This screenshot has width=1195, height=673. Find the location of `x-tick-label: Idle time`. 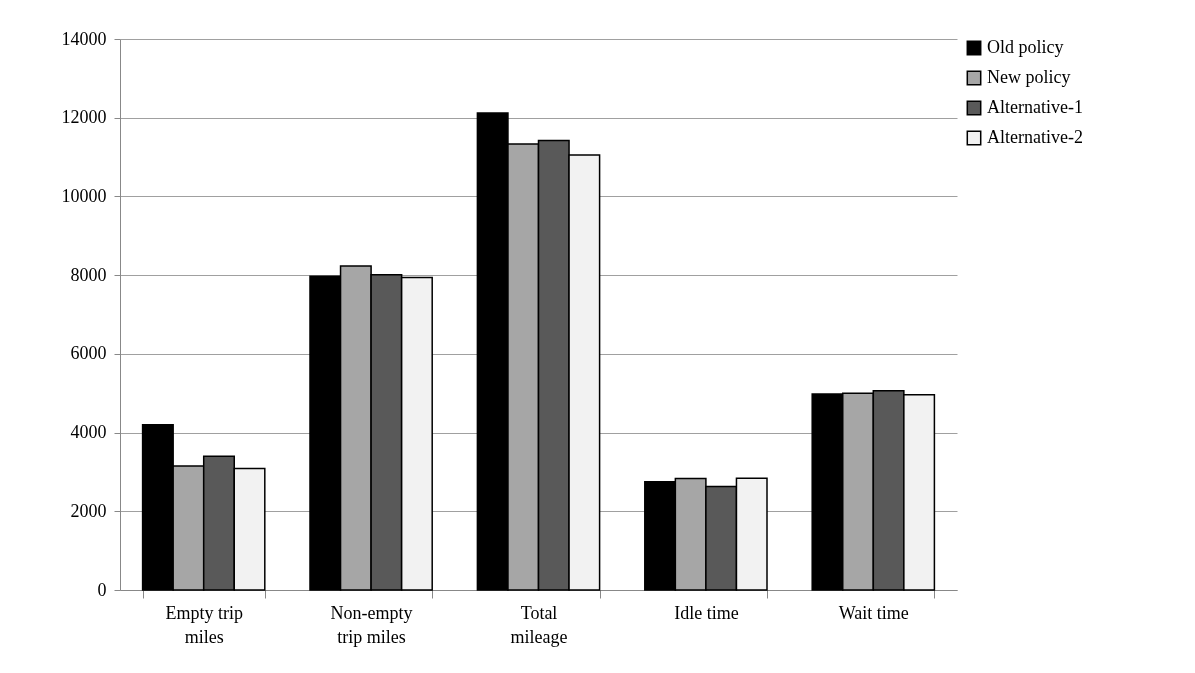

x-tick-label: Idle time is located at coordinates (706, 612).